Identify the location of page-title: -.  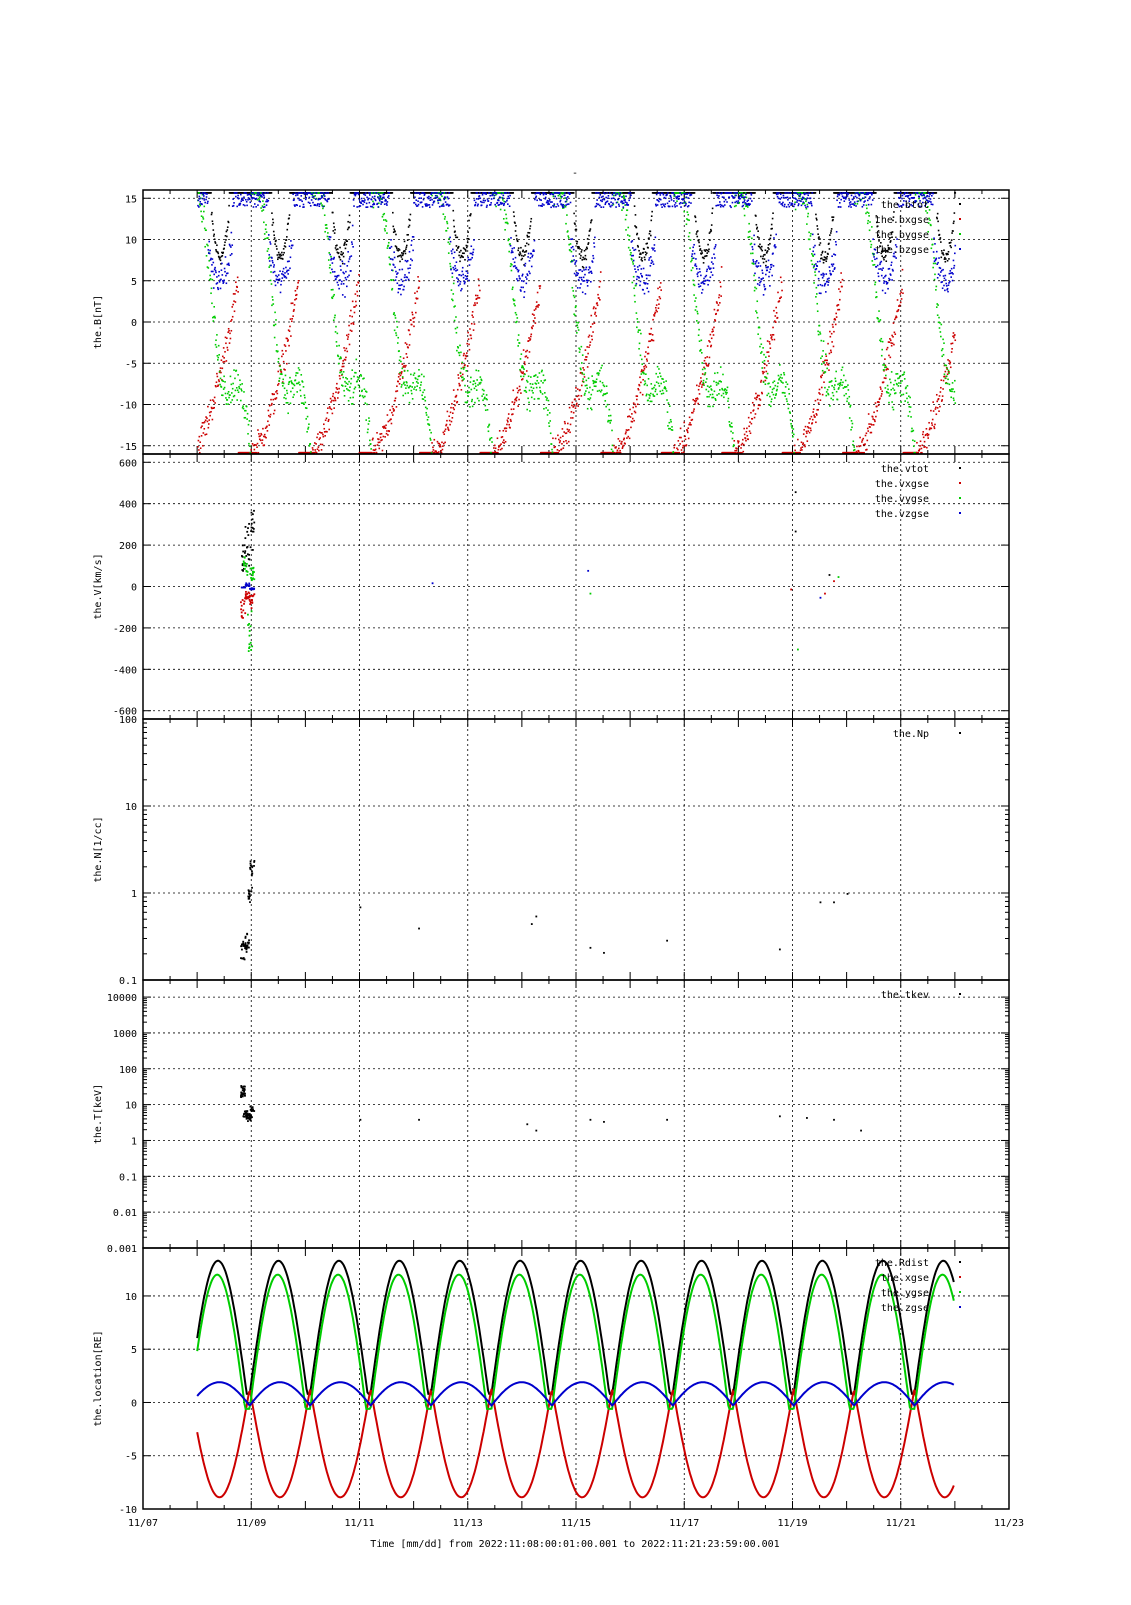
(575, 173).